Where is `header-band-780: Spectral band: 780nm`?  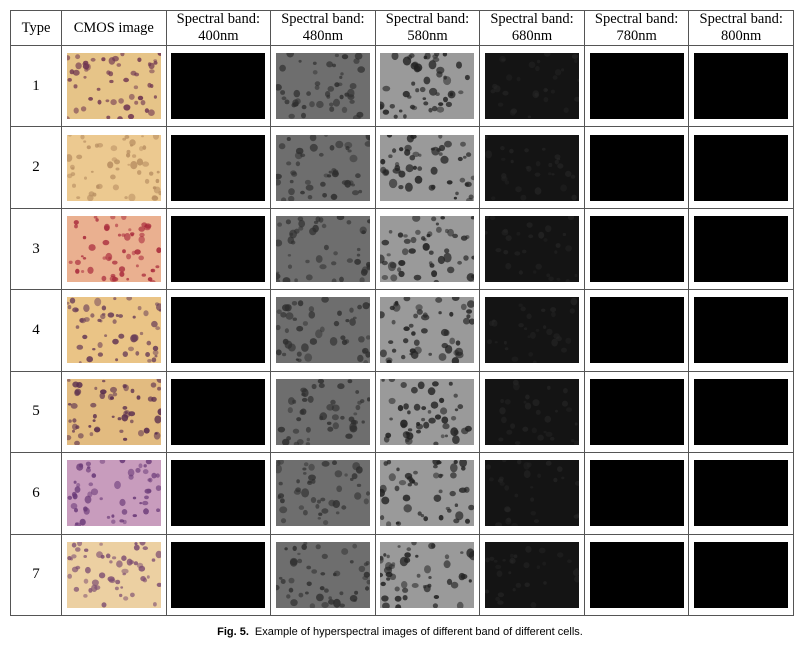
header-band-780: Spectral band: 780nm is located at coordinates (636, 28).